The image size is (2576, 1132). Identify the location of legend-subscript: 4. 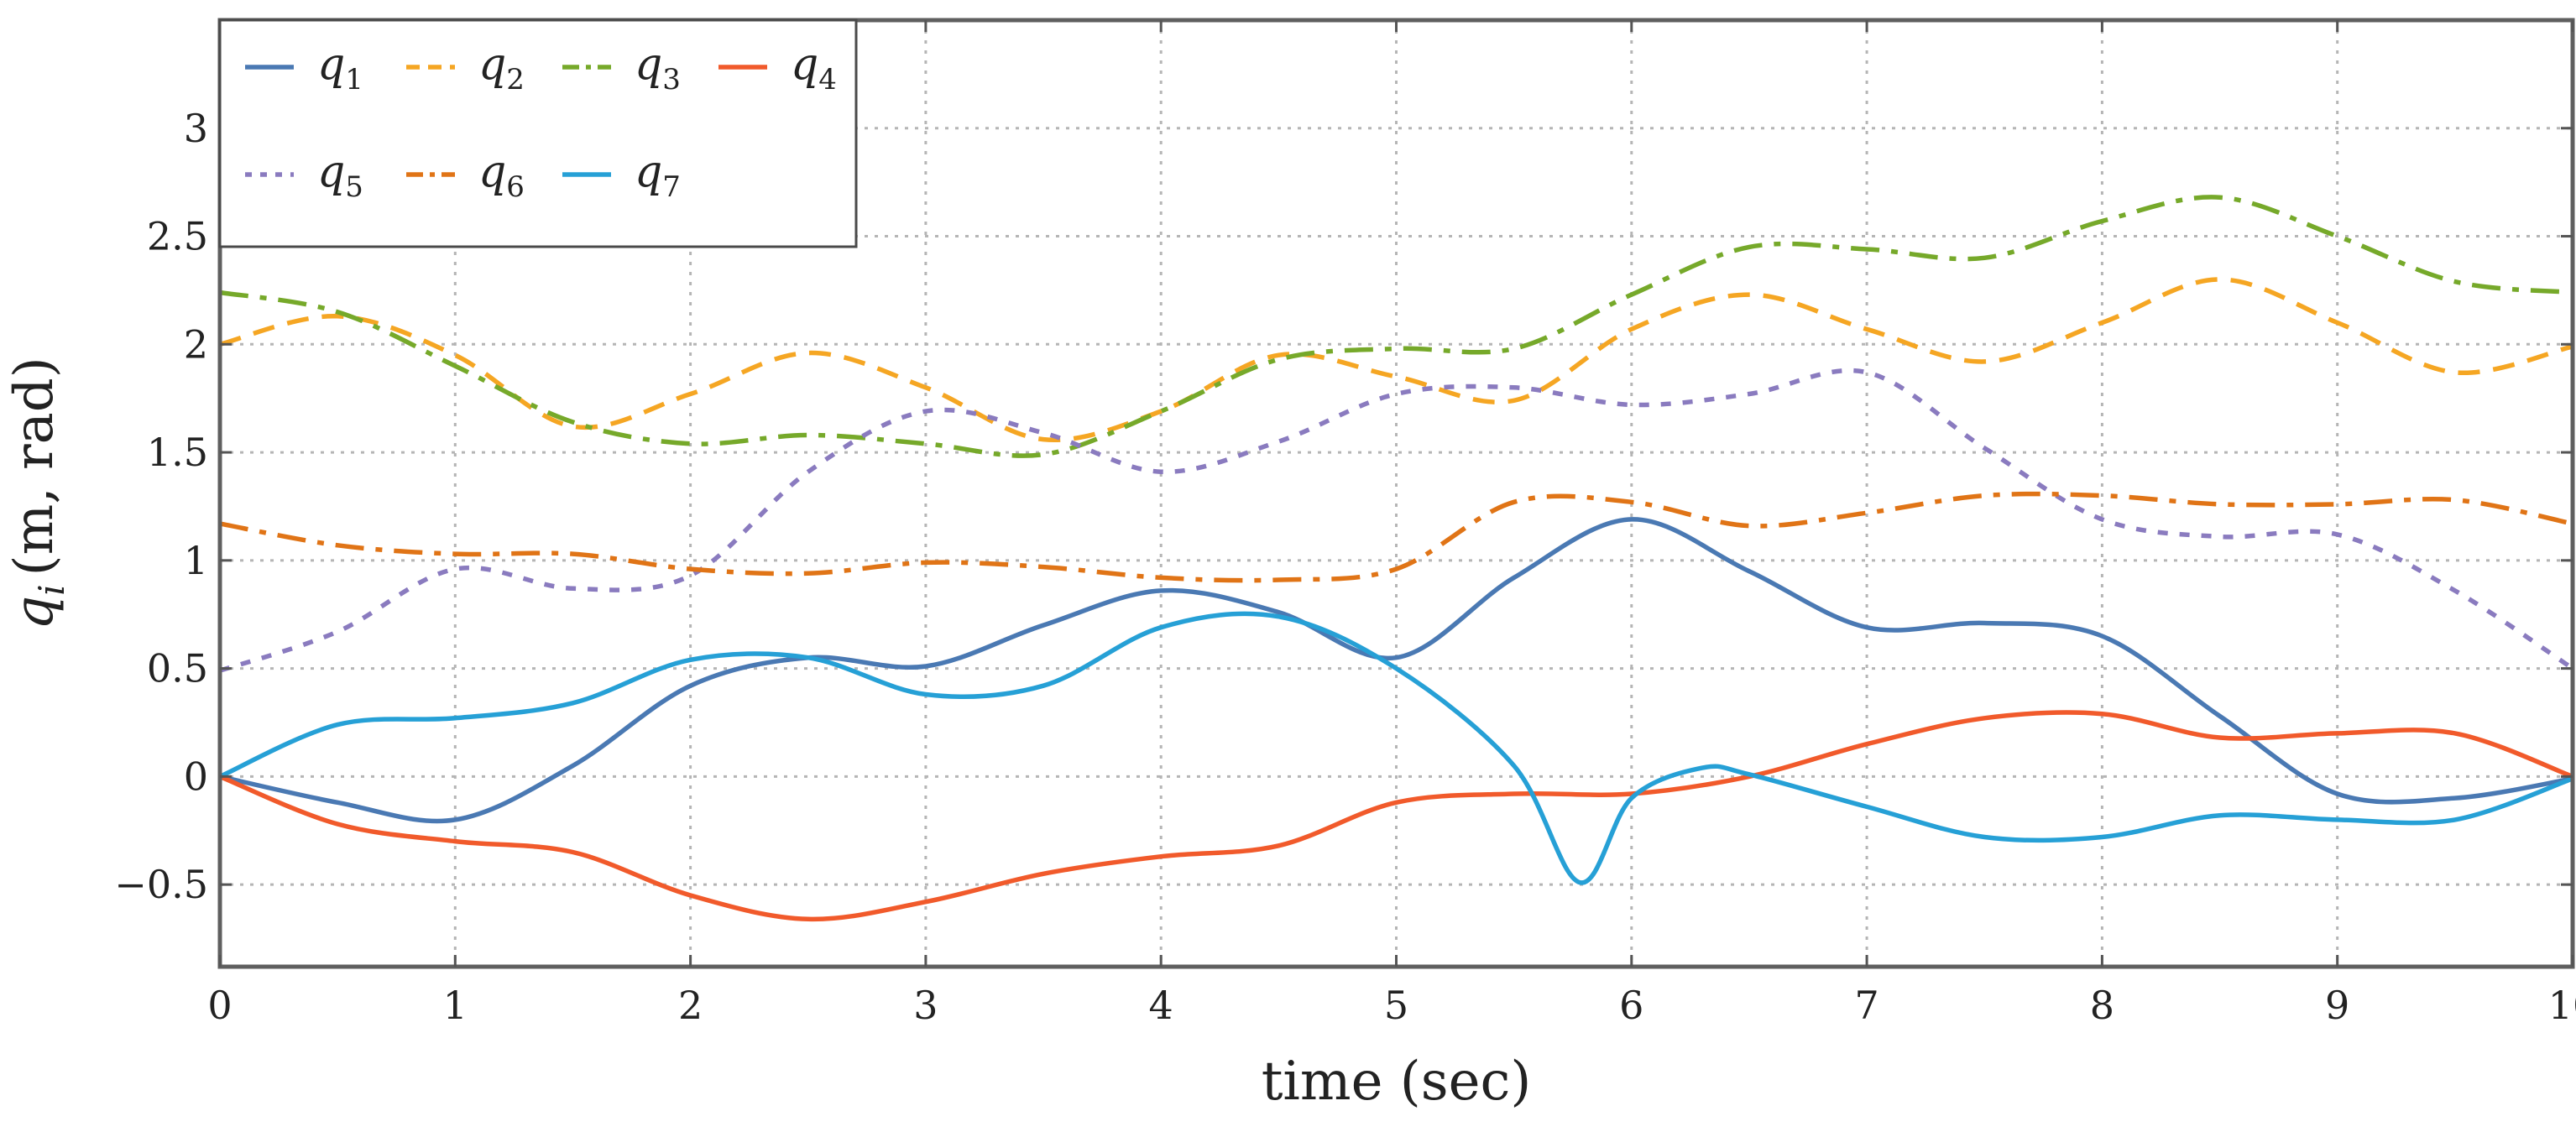
(827, 80).